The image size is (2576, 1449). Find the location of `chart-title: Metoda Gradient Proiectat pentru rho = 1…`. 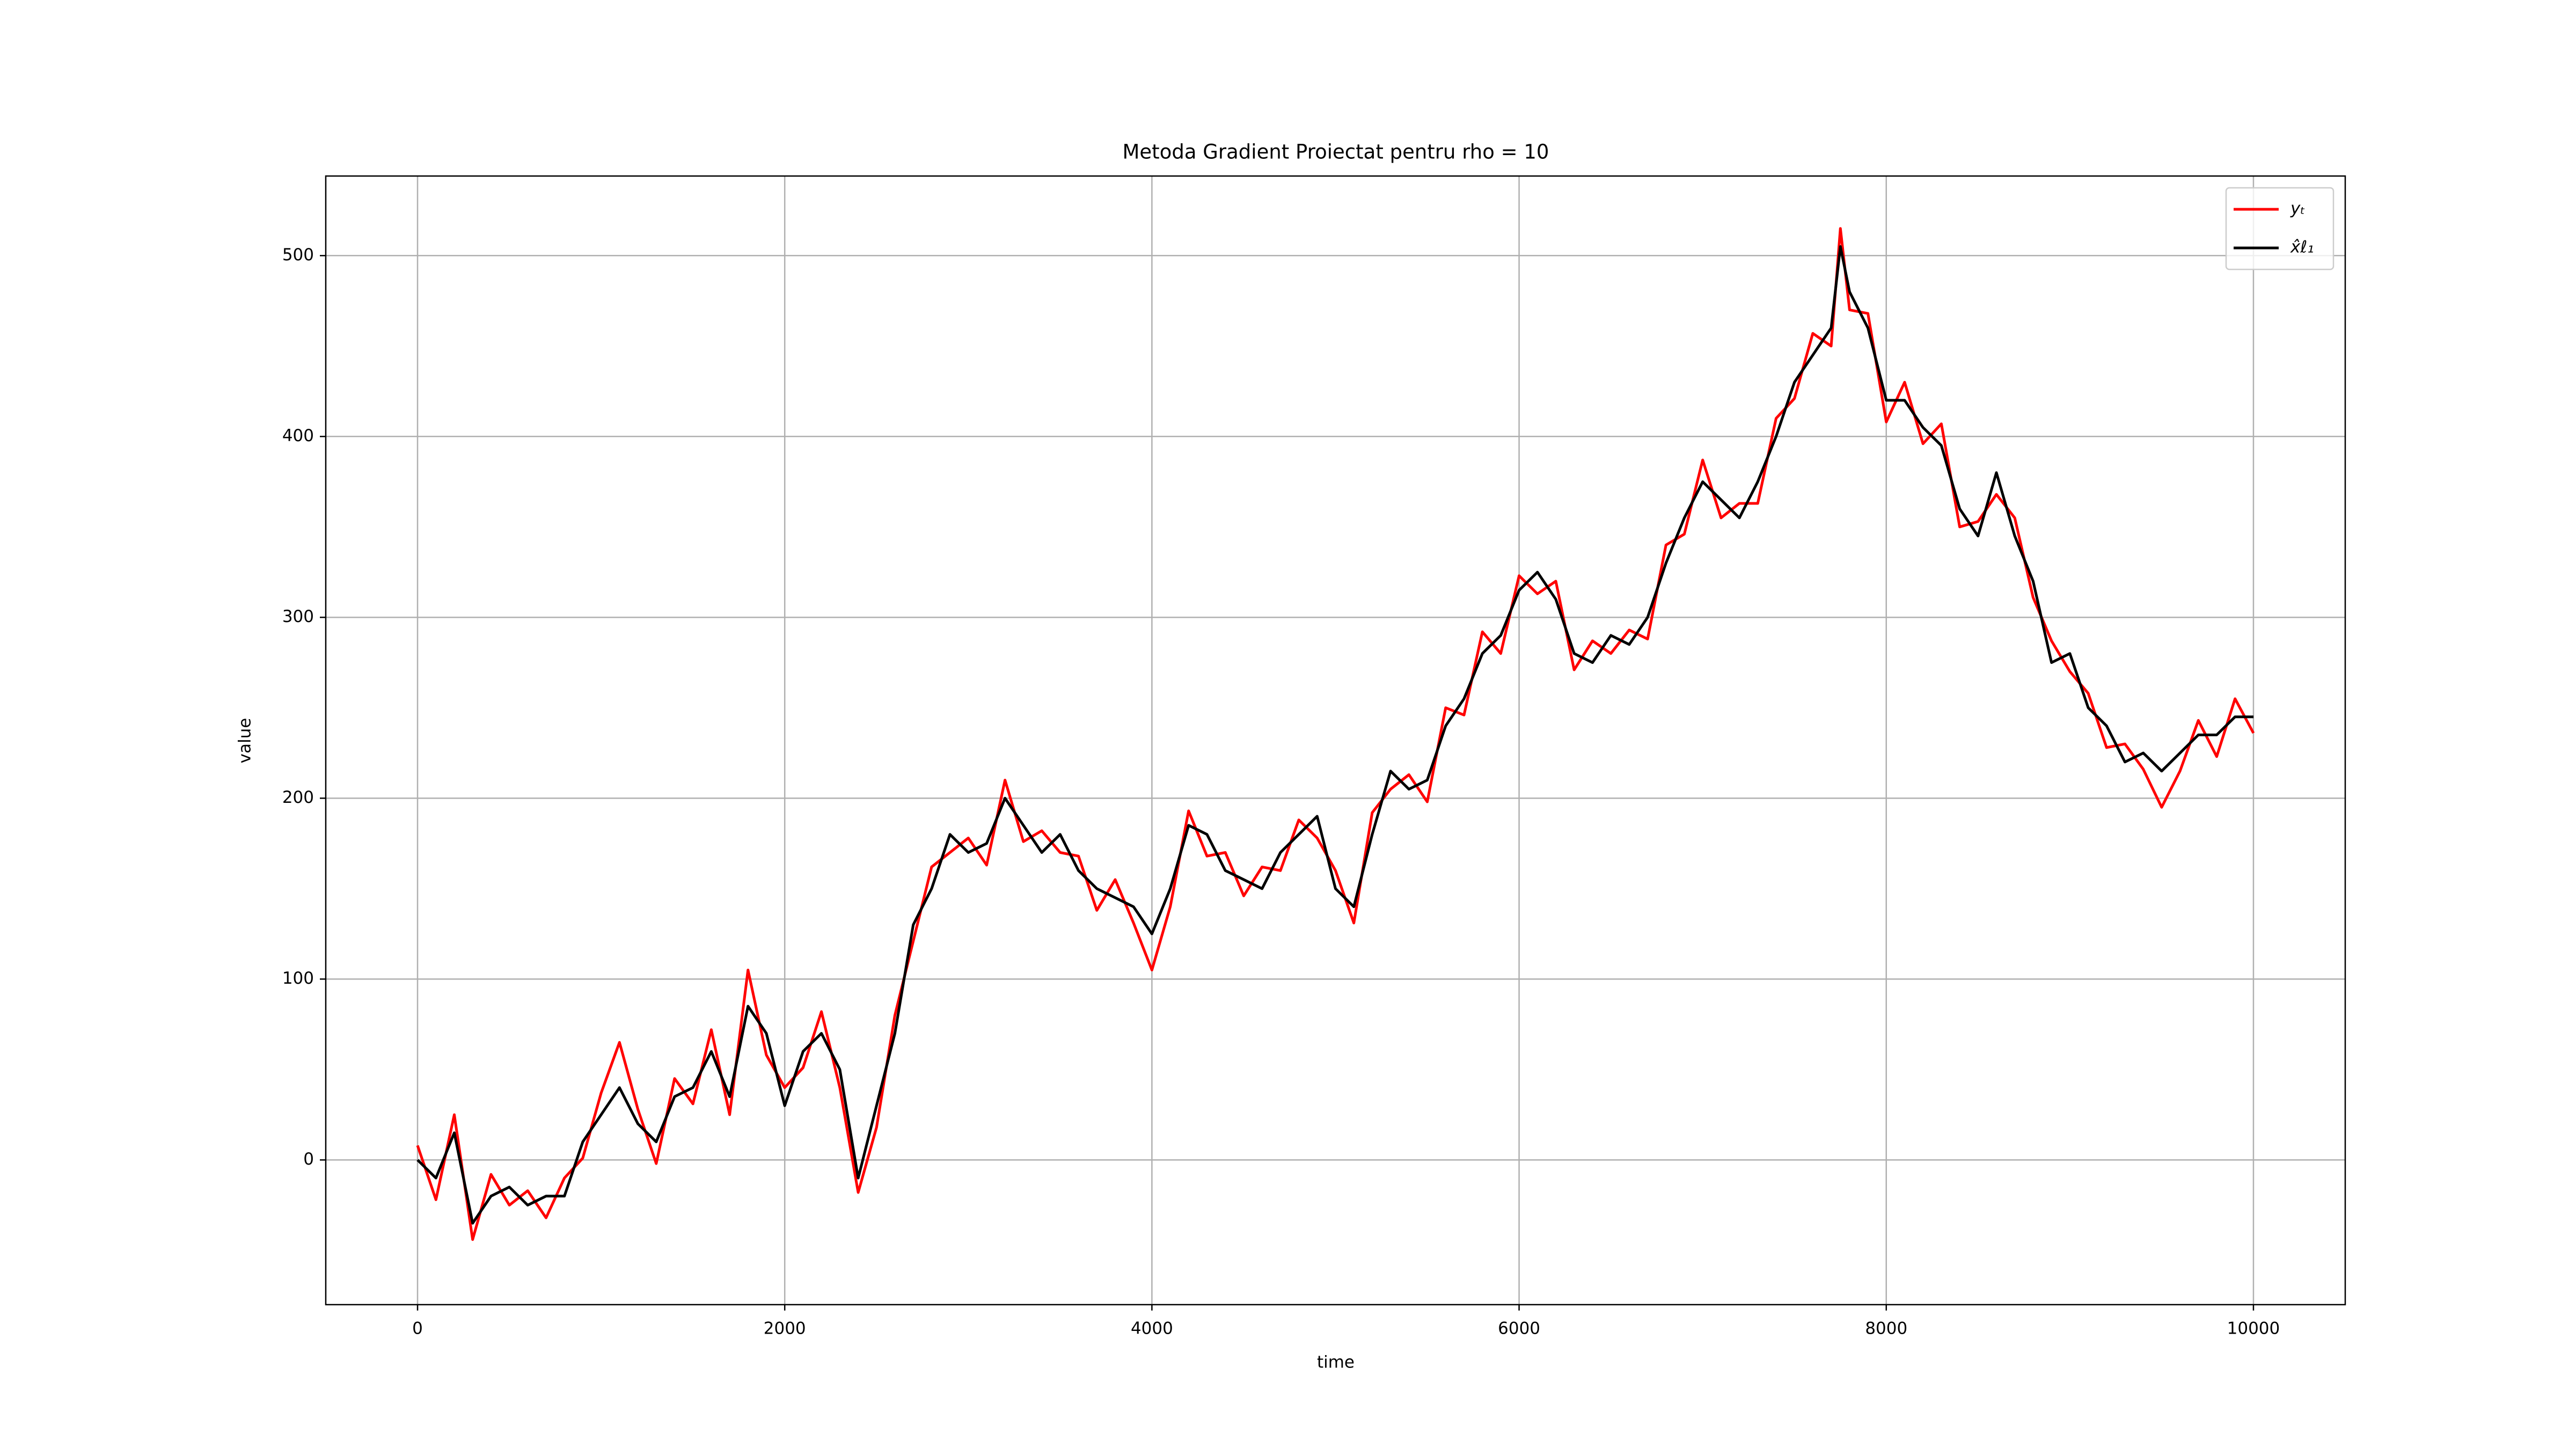

chart-title: Metoda Gradient Proiectat pentru rho = 1… is located at coordinates (1336, 152).